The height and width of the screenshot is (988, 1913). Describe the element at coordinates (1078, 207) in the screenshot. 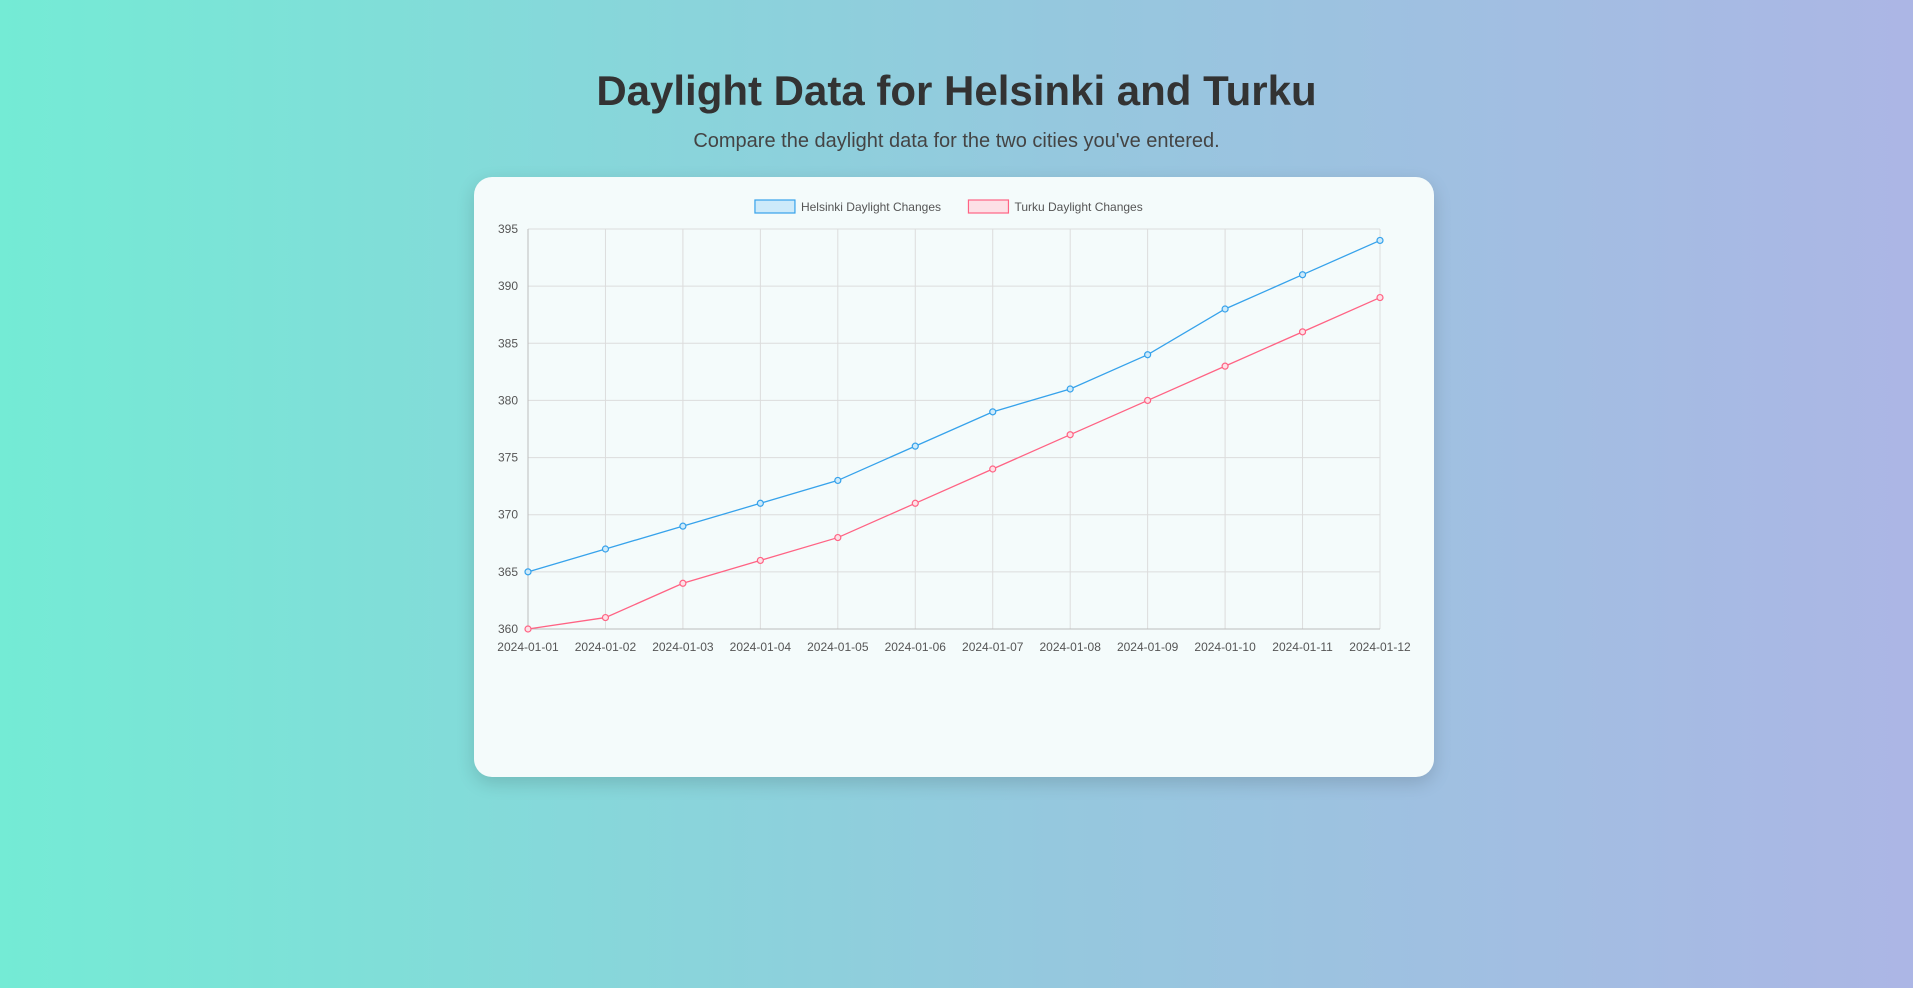

I see `legend-label: Turku Daylight Changes` at that location.